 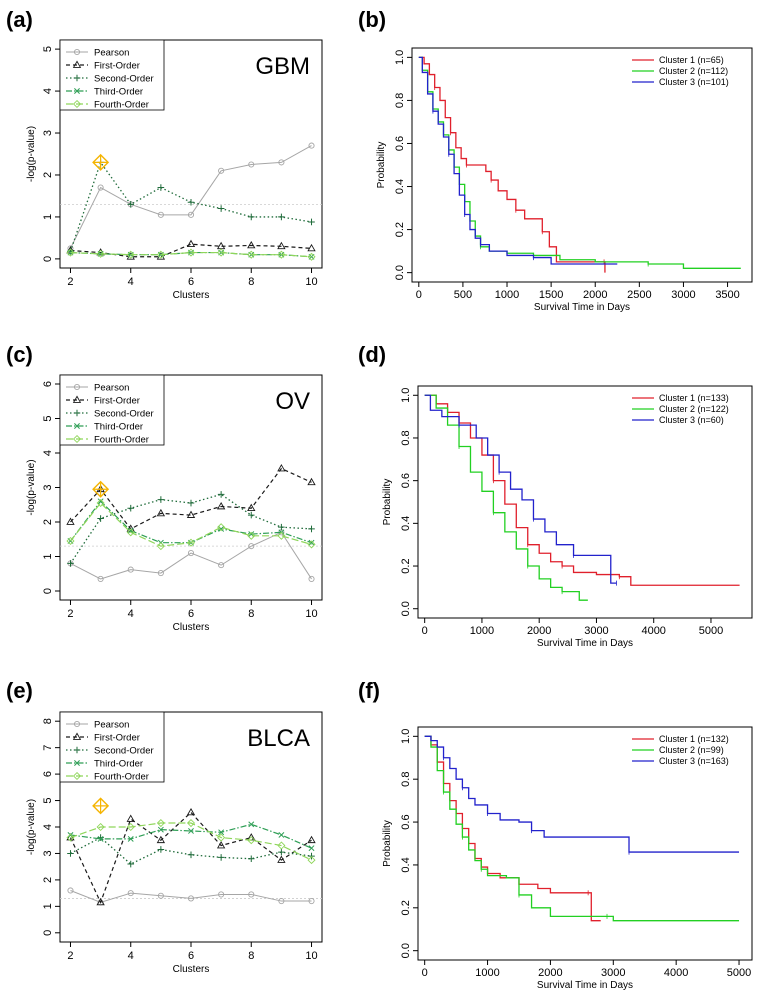 What do you see at coordinates (400, 272) in the screenshot?
I see `y-tick-label: 0.0` at bounding box center [400, 272].